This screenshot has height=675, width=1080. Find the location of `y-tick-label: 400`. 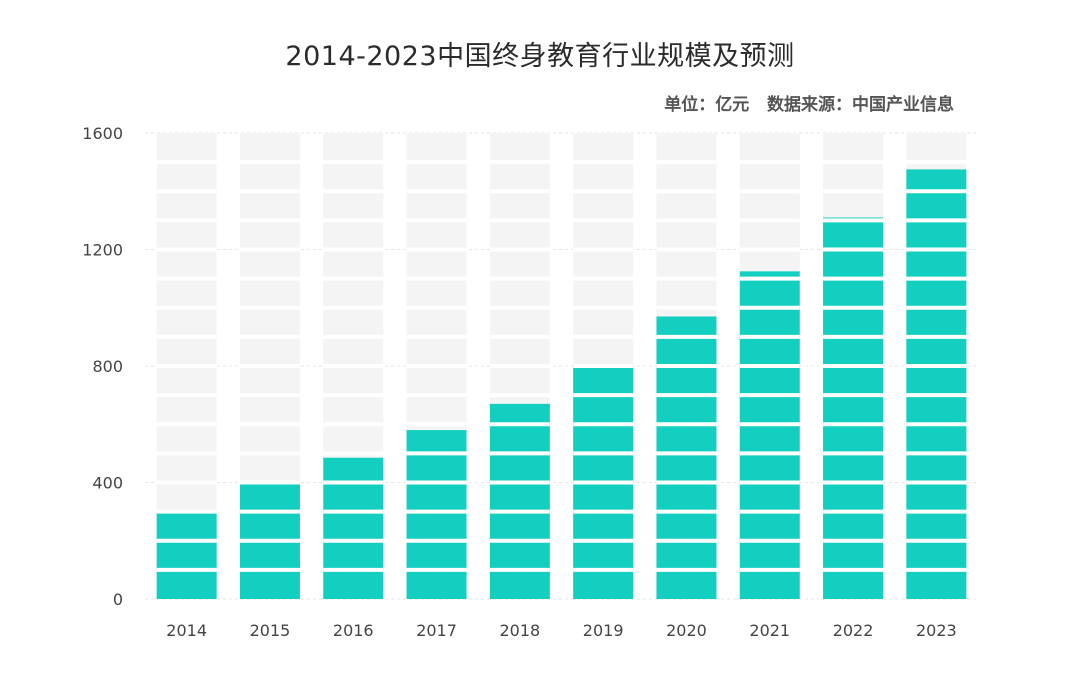

y-tick-label: 400 is located at coordinates (107, 483).